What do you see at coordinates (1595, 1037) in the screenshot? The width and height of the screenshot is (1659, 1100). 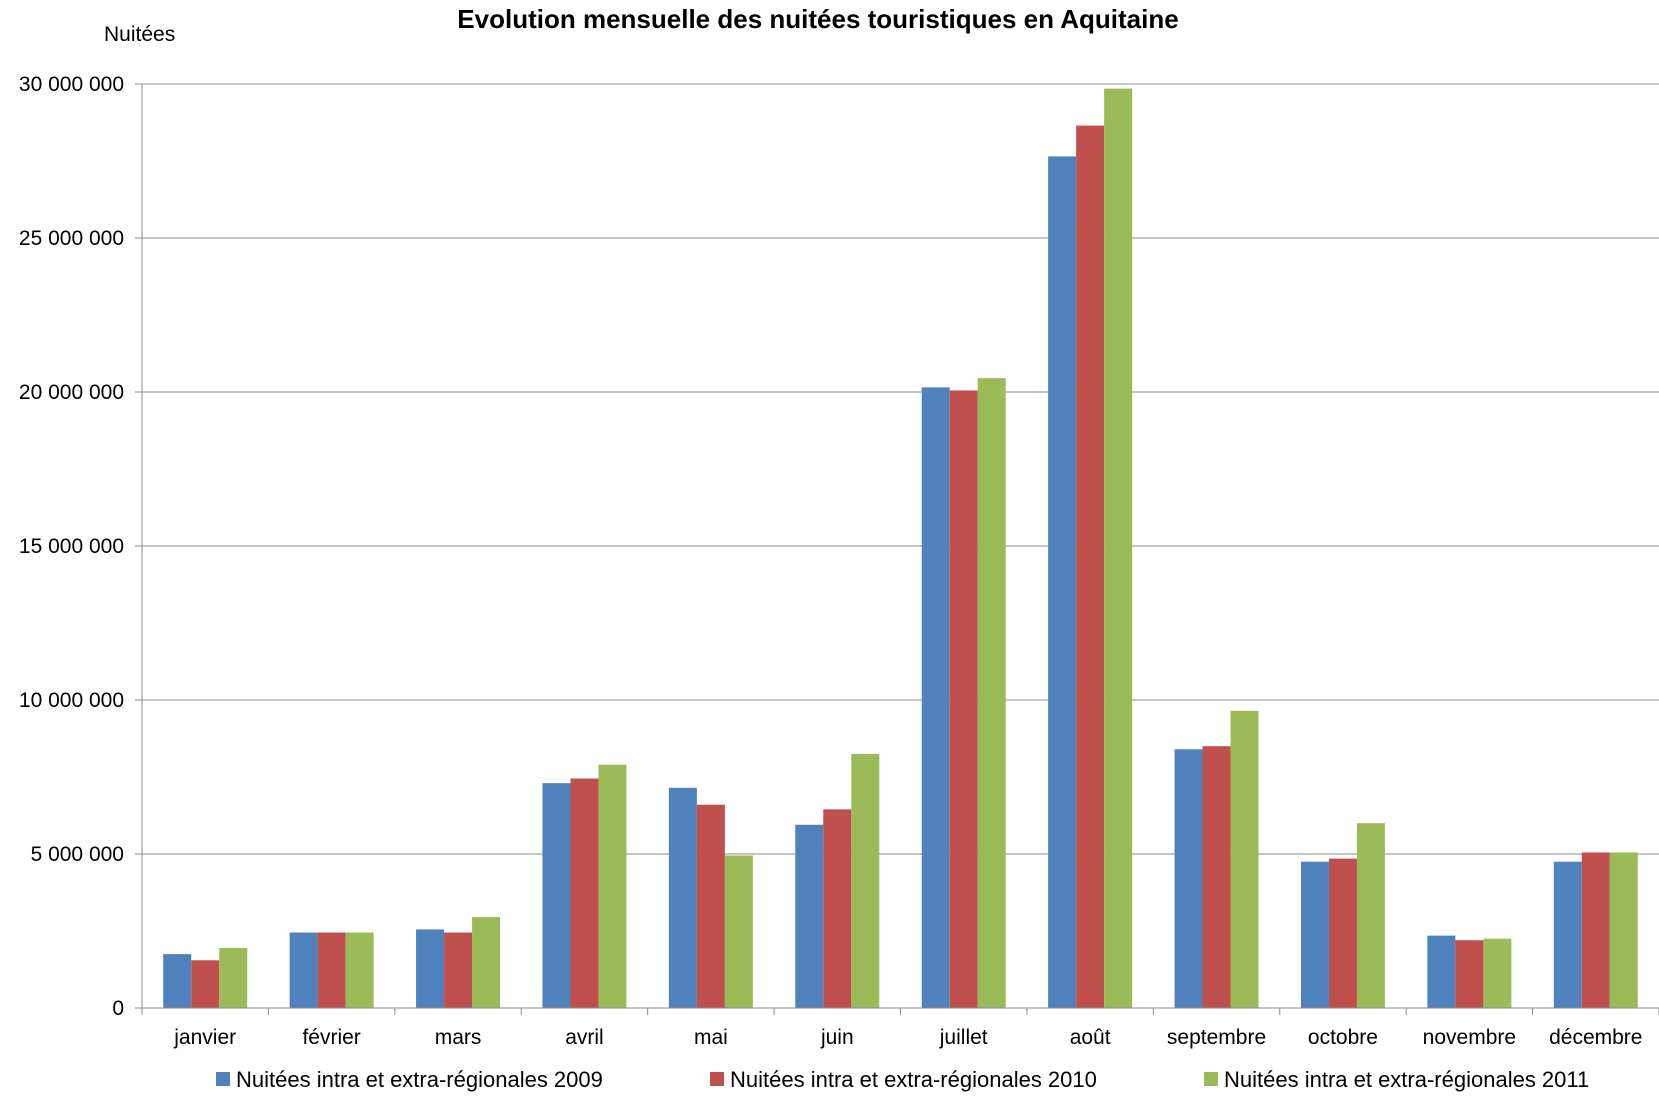 I see `x-tick-label: décembre` at bounding box center [1595, 1037].